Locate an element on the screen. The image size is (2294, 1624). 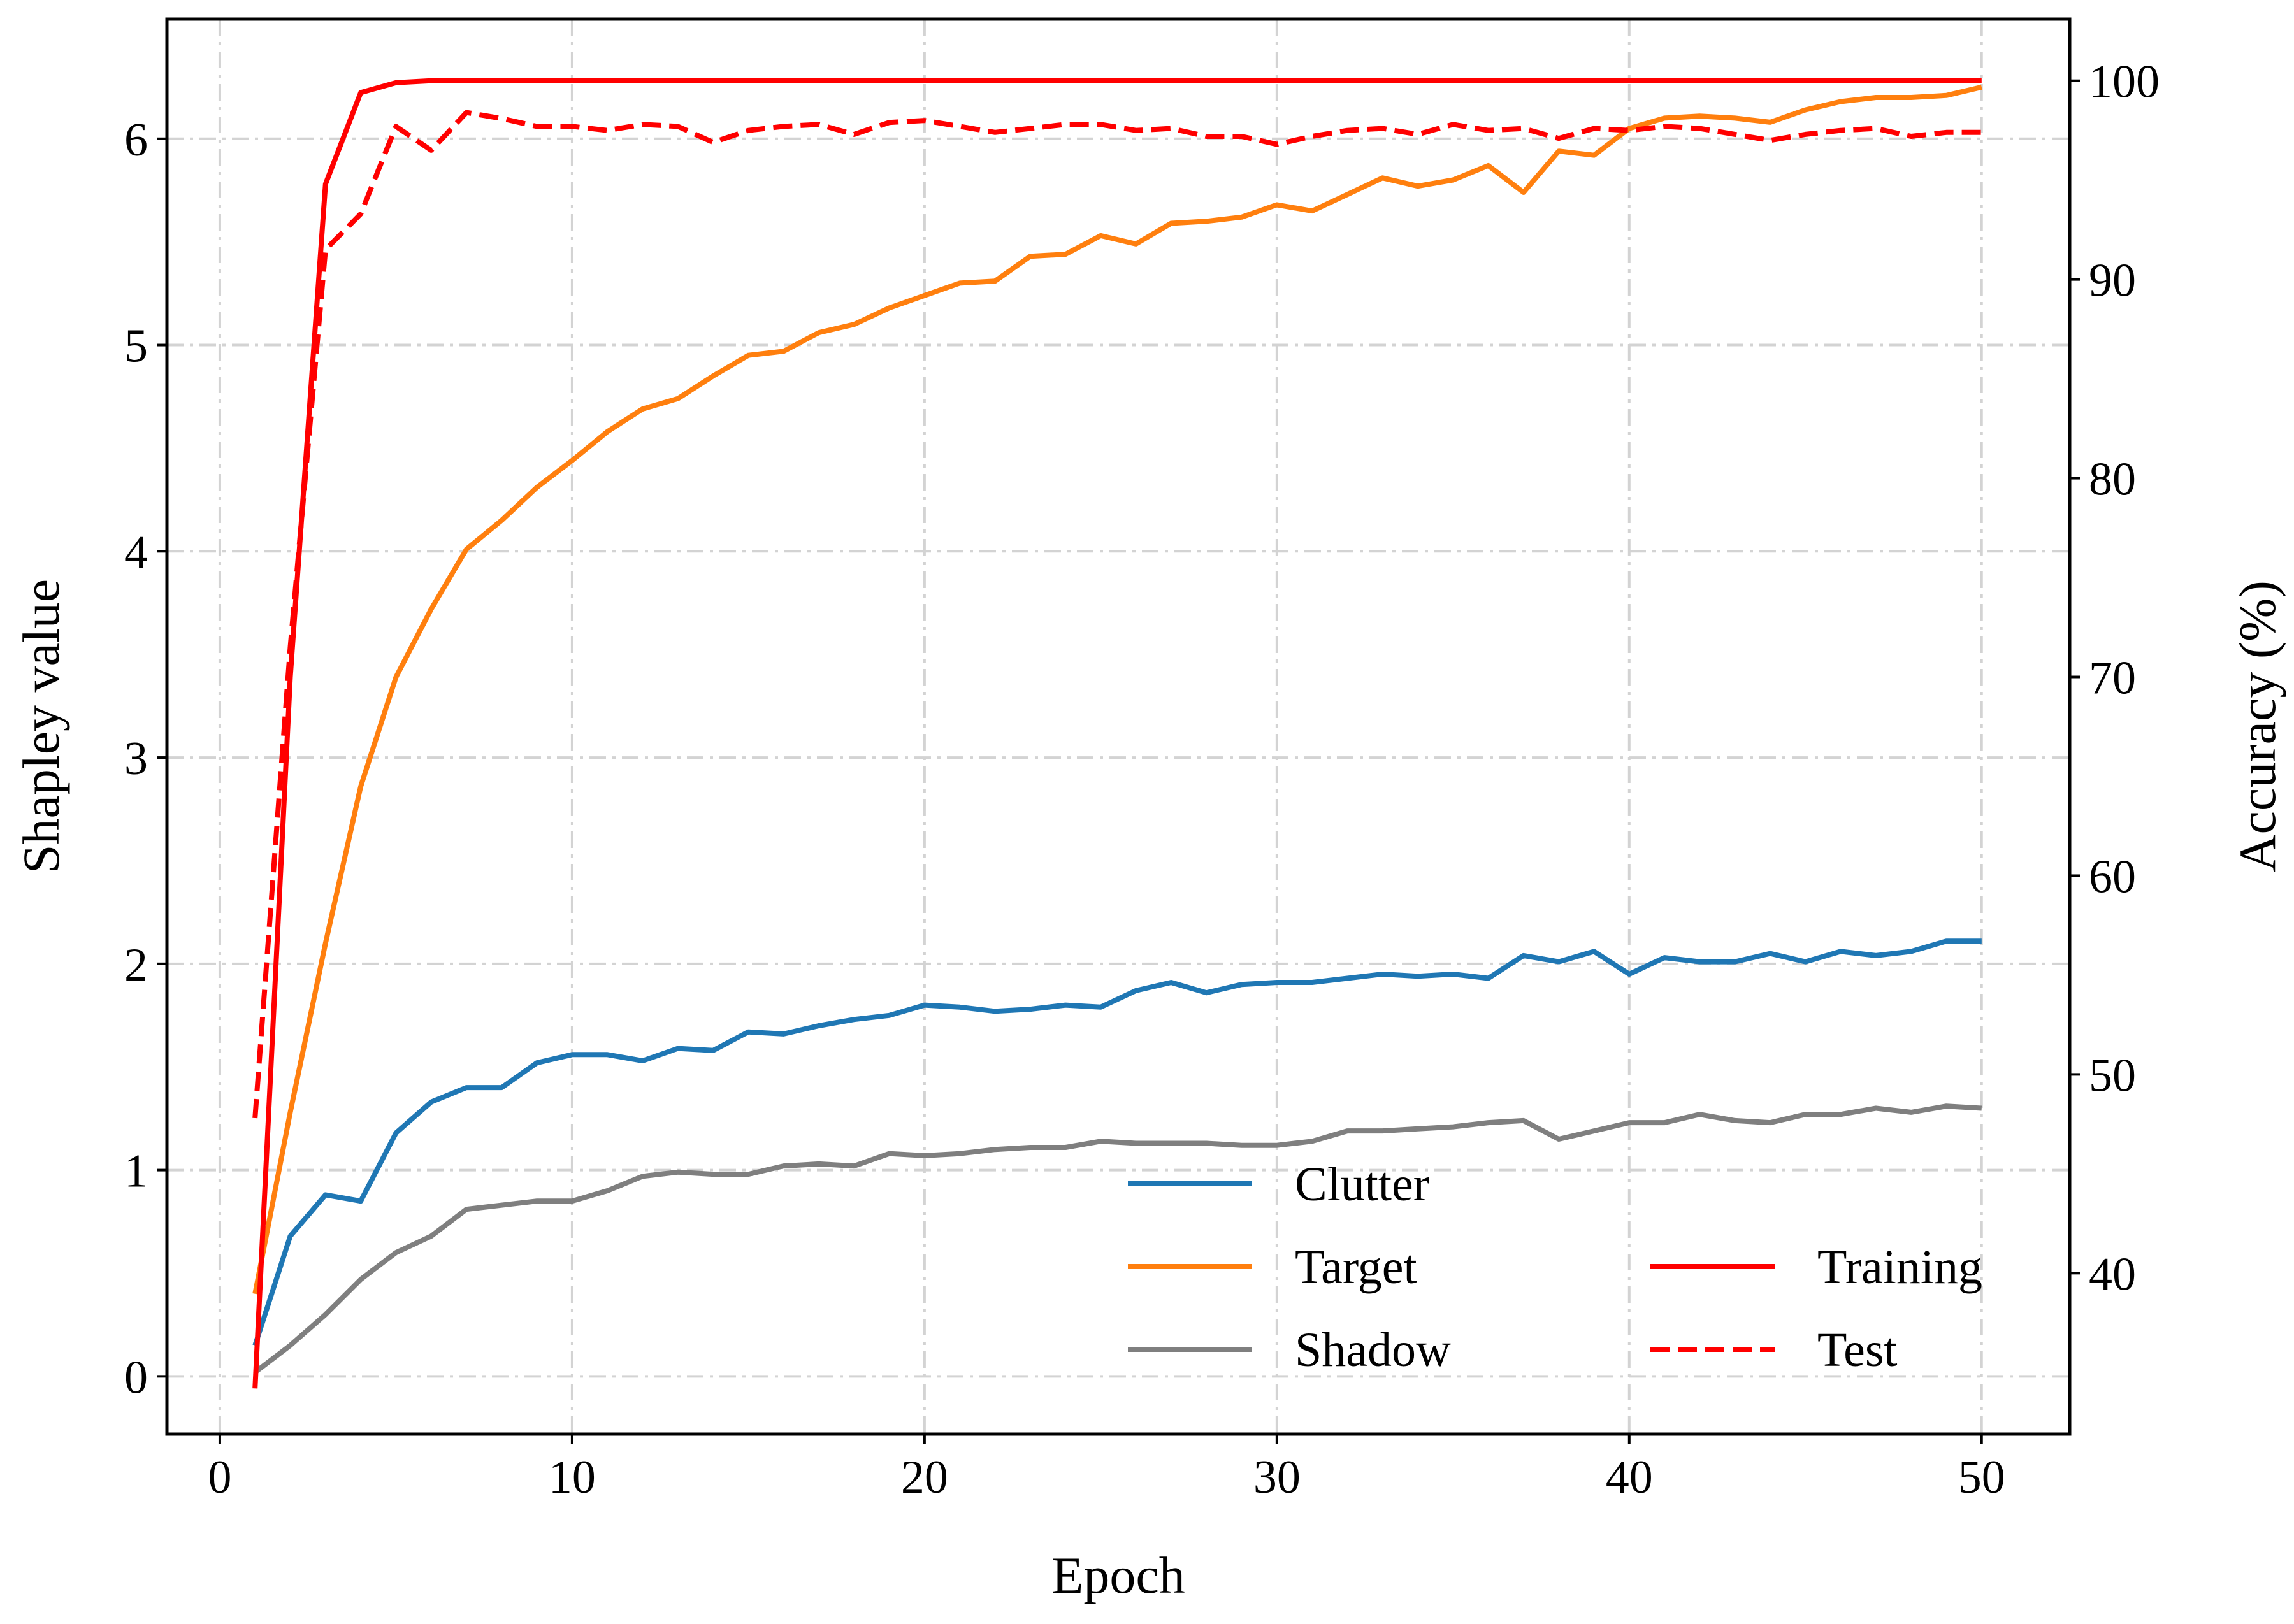
y-tick-label: 6 is located at coordinates (136, 140).